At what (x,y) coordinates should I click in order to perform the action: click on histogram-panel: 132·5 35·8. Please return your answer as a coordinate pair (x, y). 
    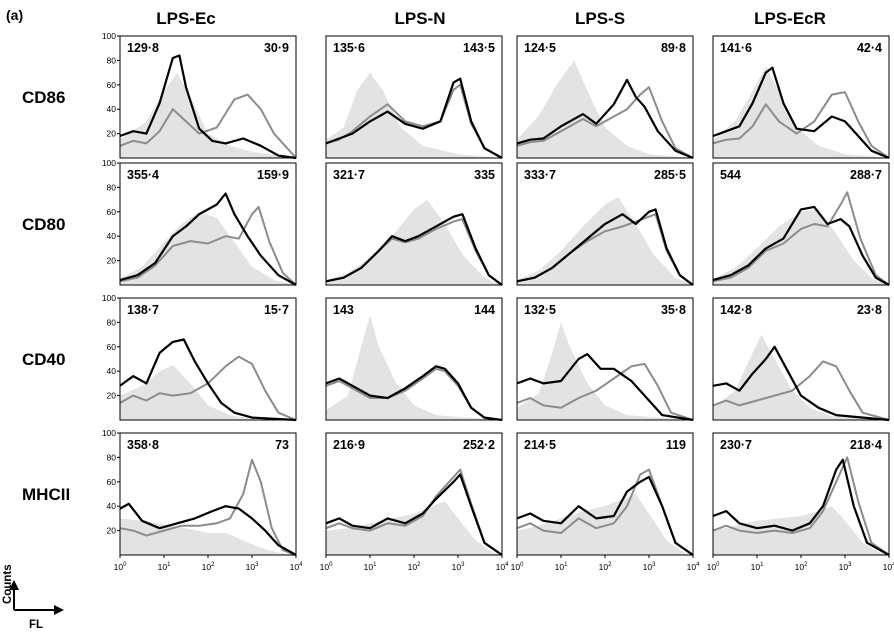
    Looking at the image, I should click on (605, 359).